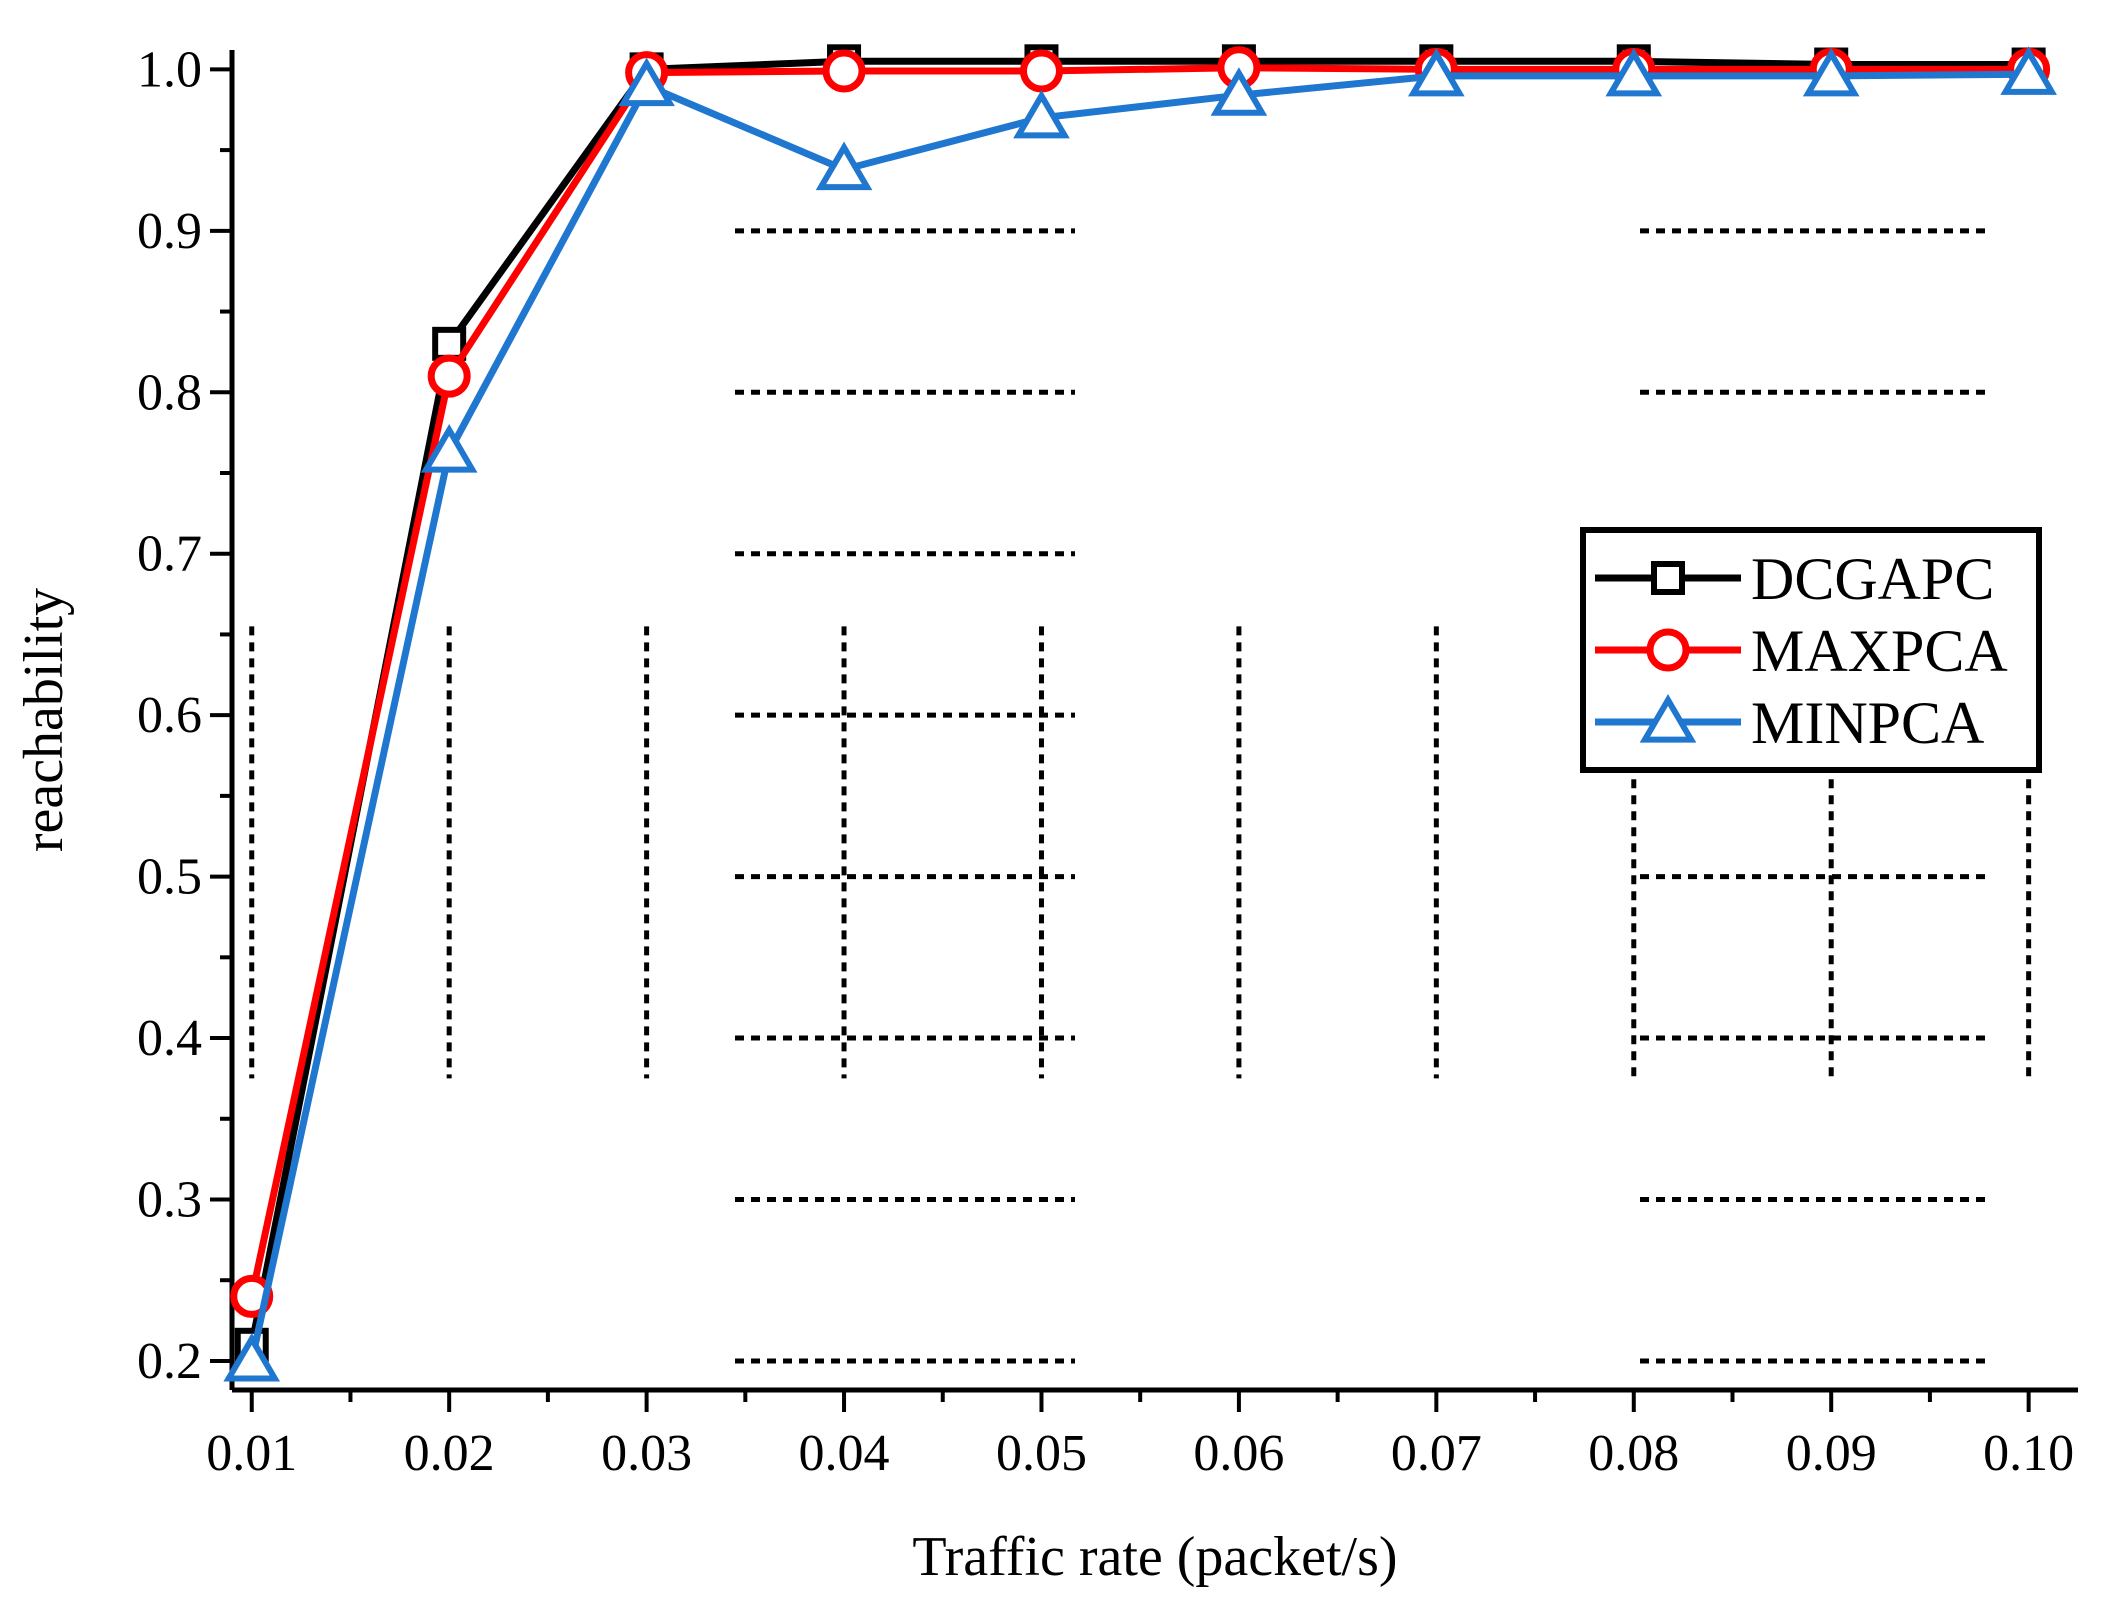 Image resolution: width=2114 pixels, height=1601 pixels. I want to click on legend-label-maxpca: MAXPCA, so click(1879, 651).